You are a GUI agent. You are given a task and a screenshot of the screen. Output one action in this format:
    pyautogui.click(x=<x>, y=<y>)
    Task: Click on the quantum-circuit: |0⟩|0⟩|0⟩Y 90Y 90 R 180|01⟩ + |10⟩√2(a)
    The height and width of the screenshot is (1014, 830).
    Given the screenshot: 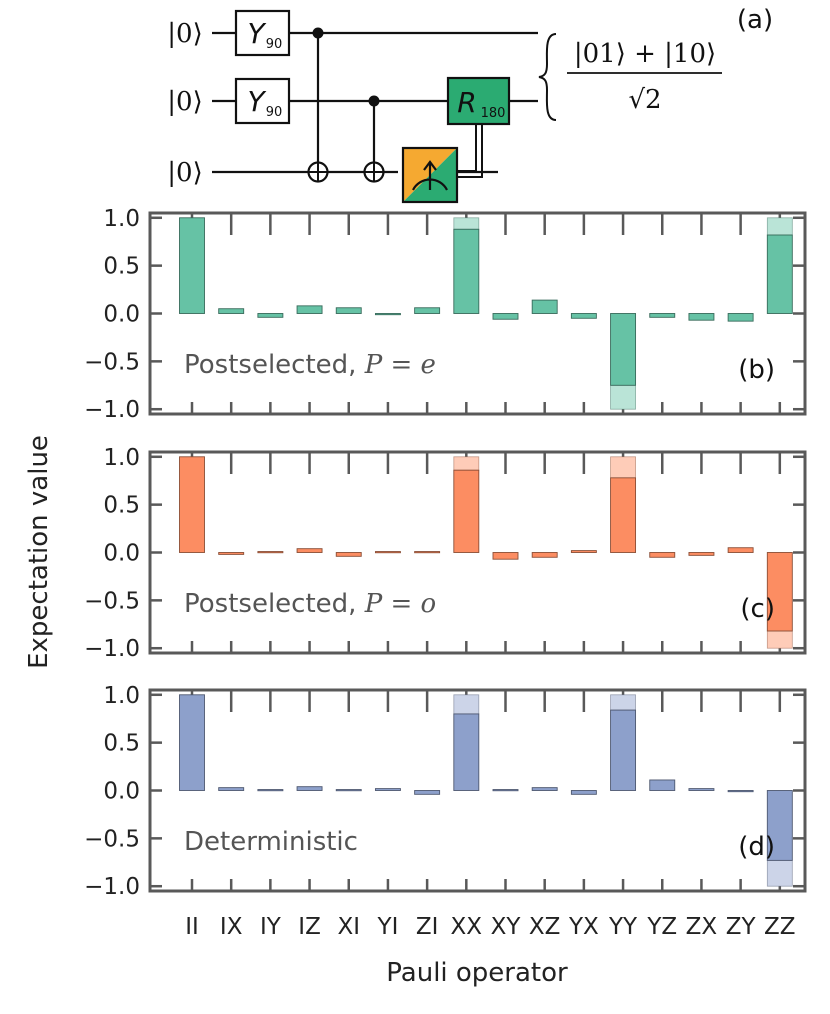 What is the action you would take?
    pyautogui.click(x=470, y=104)
    